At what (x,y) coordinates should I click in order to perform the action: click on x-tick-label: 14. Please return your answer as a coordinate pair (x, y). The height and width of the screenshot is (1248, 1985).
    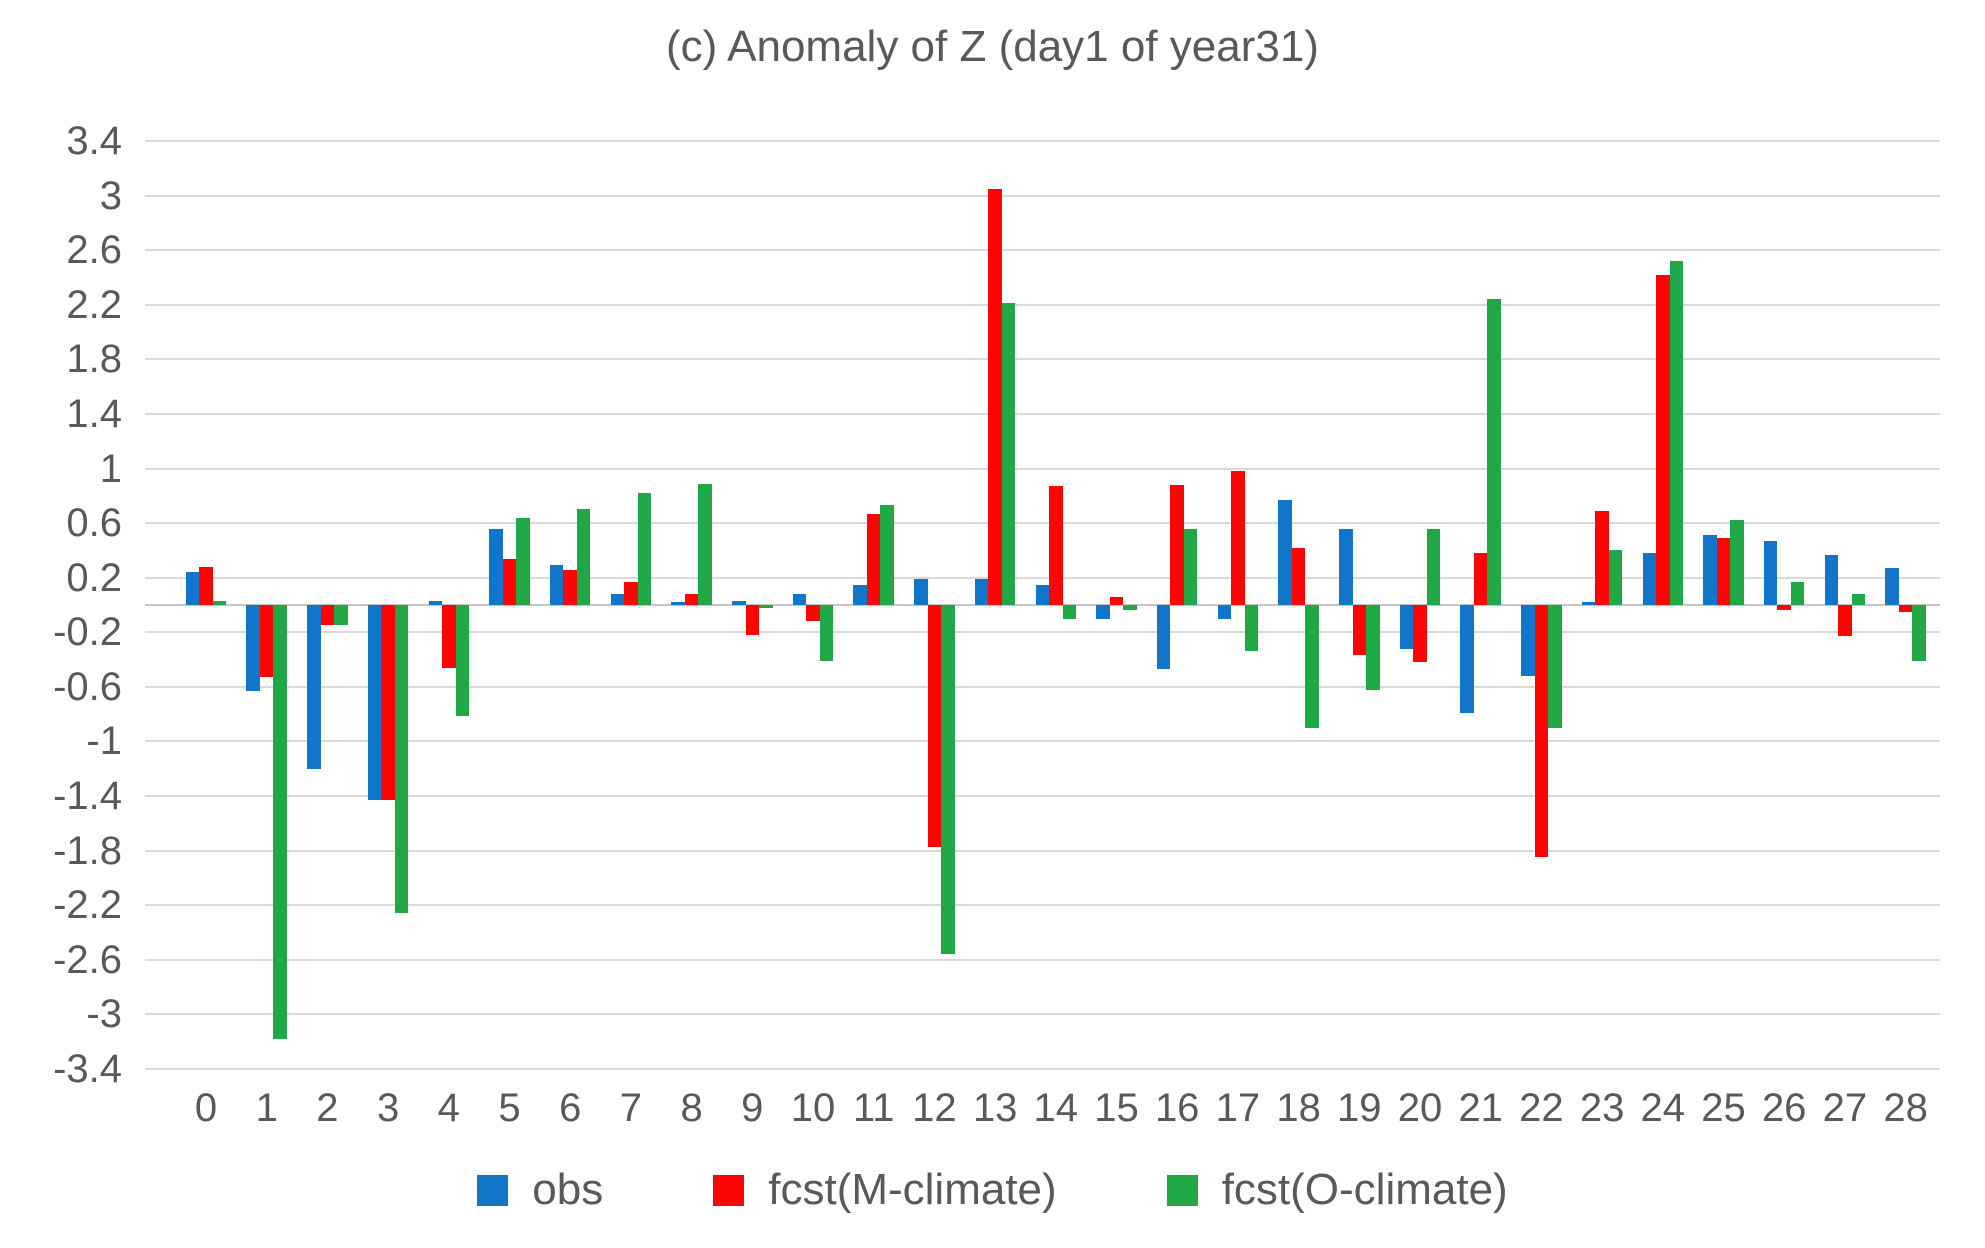
    Looking at the image, I should click on (1056, 1108).